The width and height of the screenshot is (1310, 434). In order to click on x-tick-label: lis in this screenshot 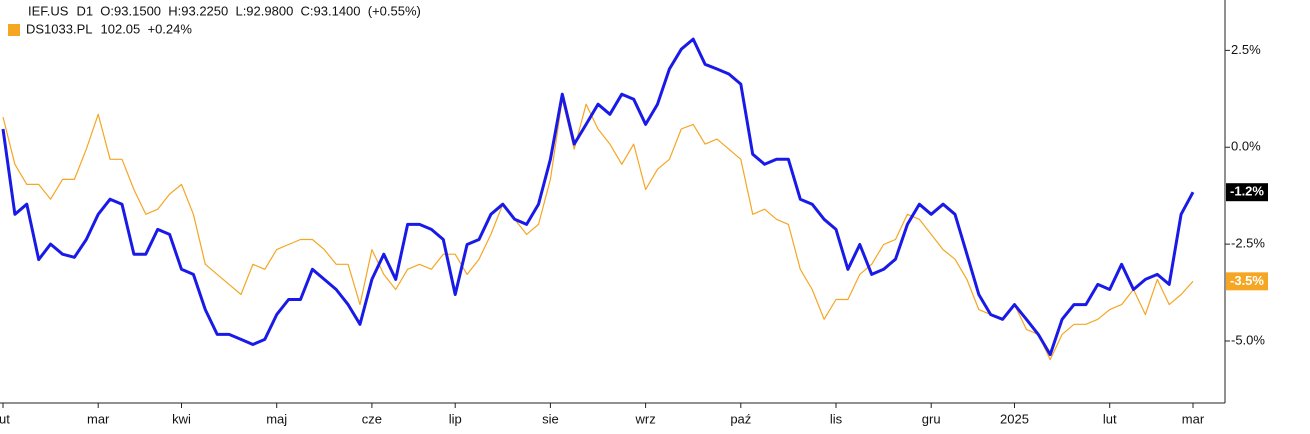, I will do `click(836, 418)`.